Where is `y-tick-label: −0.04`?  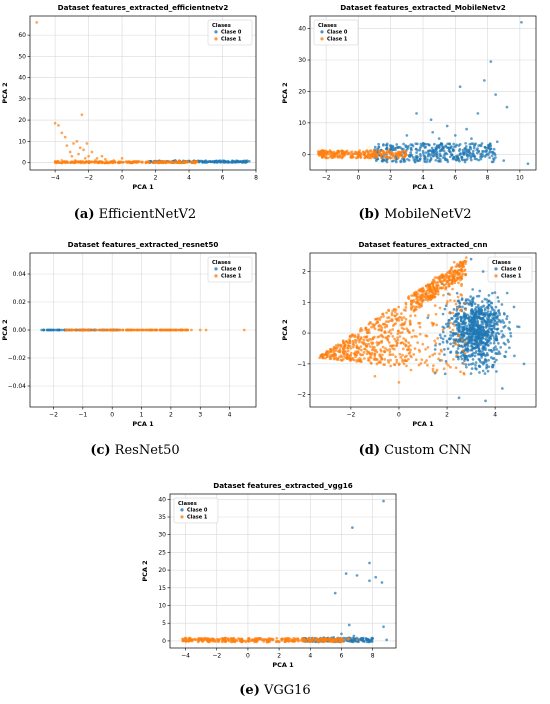 y-tick-label: −0.04 is located at coordinates (17, 386).